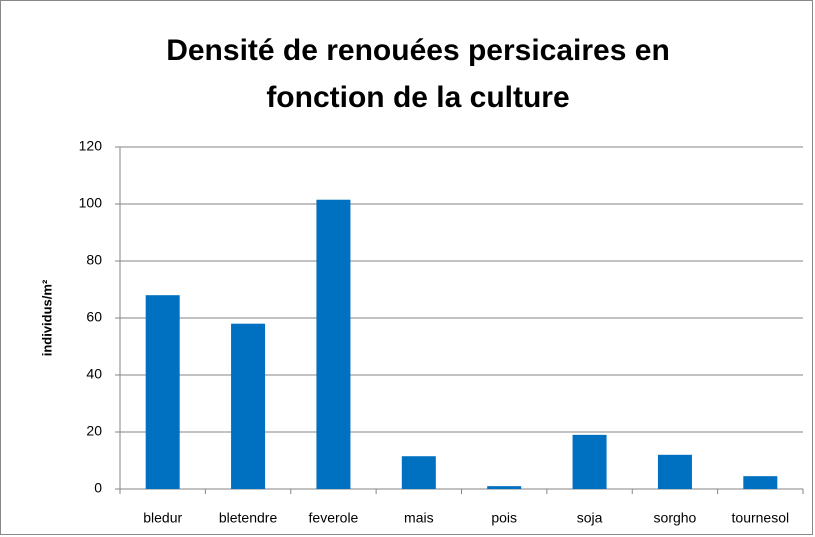 The height and width of the screenshot is (537, 815). What do you see at coordinates (94, 431) in the screenshot?
I see `y-tick-label: 20` at bounding box center [94, 431].